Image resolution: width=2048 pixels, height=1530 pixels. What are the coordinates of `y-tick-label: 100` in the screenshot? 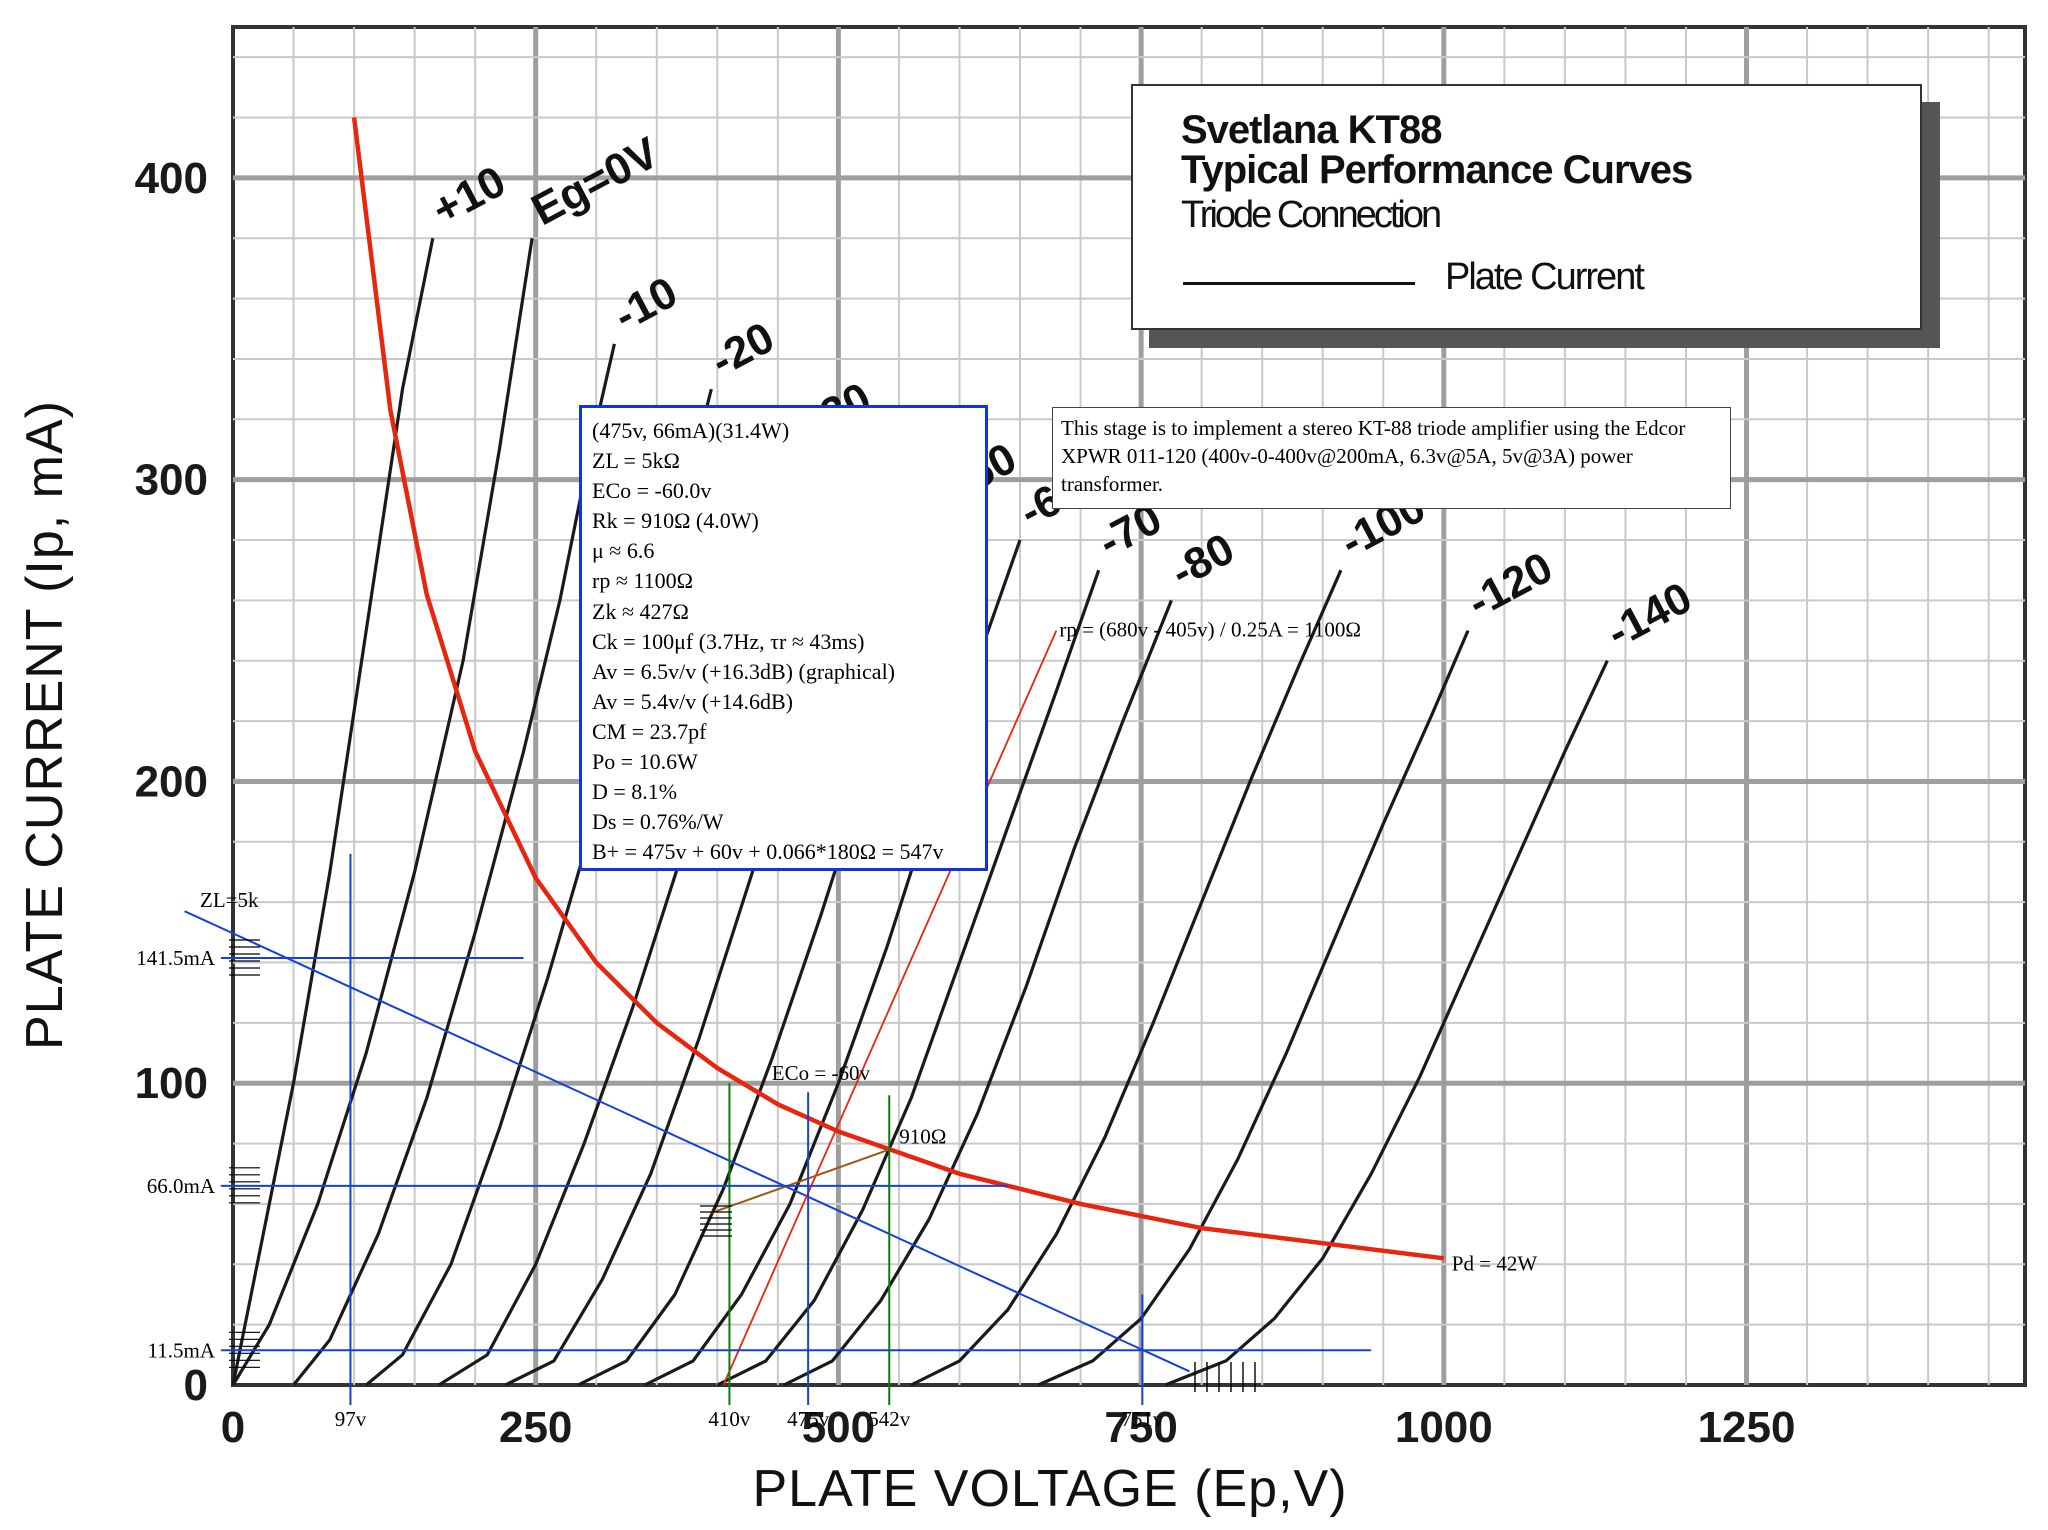 It's located at (171, 1083).